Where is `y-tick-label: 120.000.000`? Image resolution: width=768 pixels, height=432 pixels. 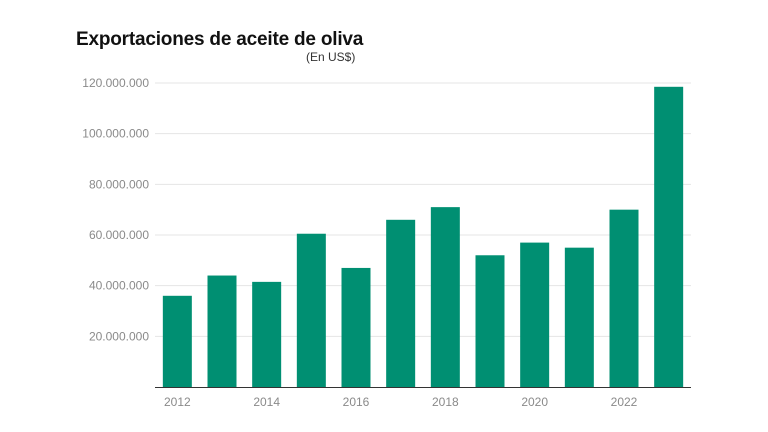 y-tick-label: 120.000.000 is located at coordinates (115, 83).